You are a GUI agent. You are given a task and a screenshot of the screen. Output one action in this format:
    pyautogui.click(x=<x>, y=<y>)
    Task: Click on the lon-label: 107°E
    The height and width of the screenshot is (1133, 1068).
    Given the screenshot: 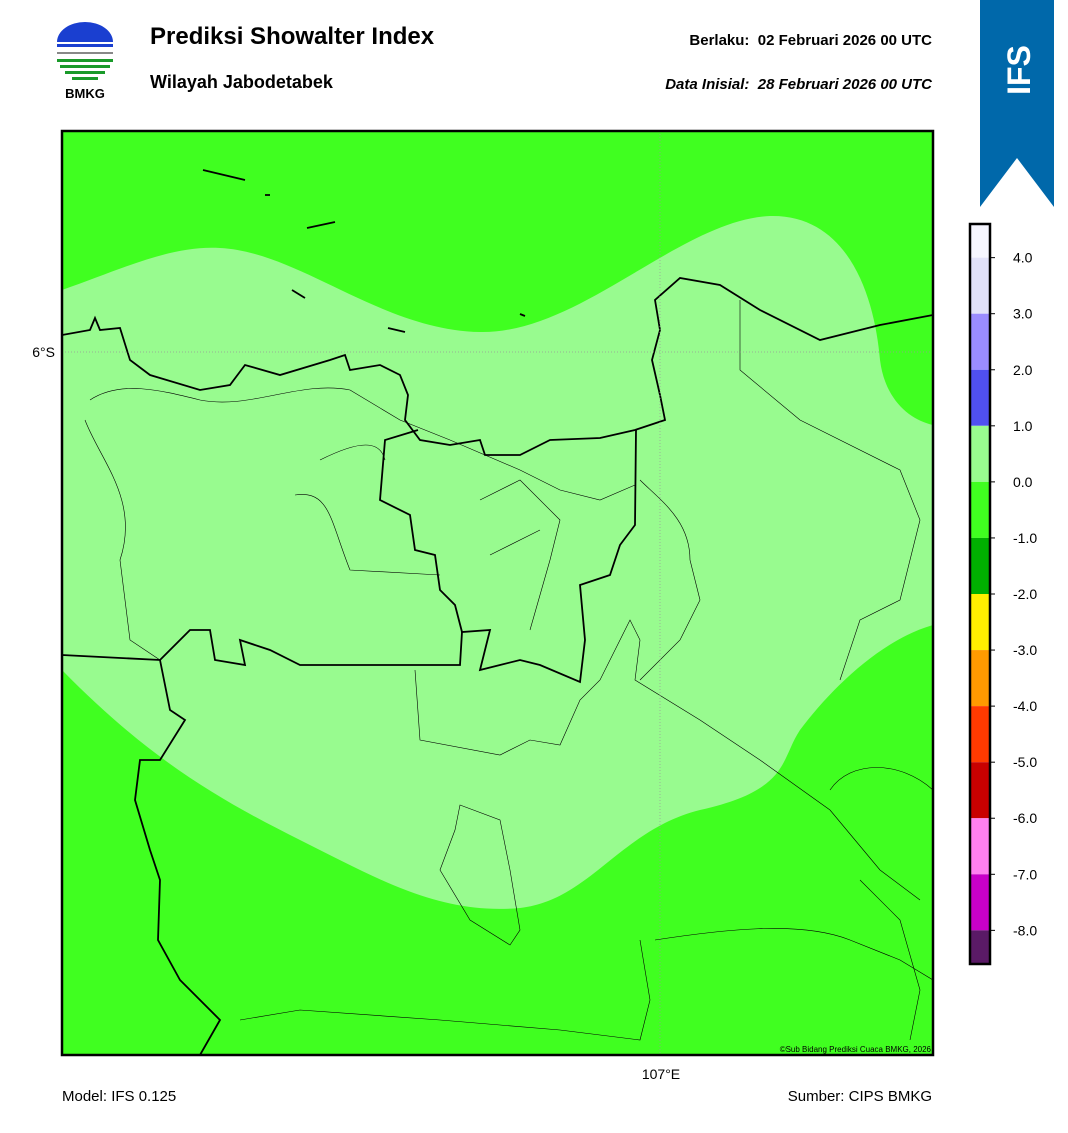 What is the action you would take?
    pyautogui.click(x=661, y=1074)
    